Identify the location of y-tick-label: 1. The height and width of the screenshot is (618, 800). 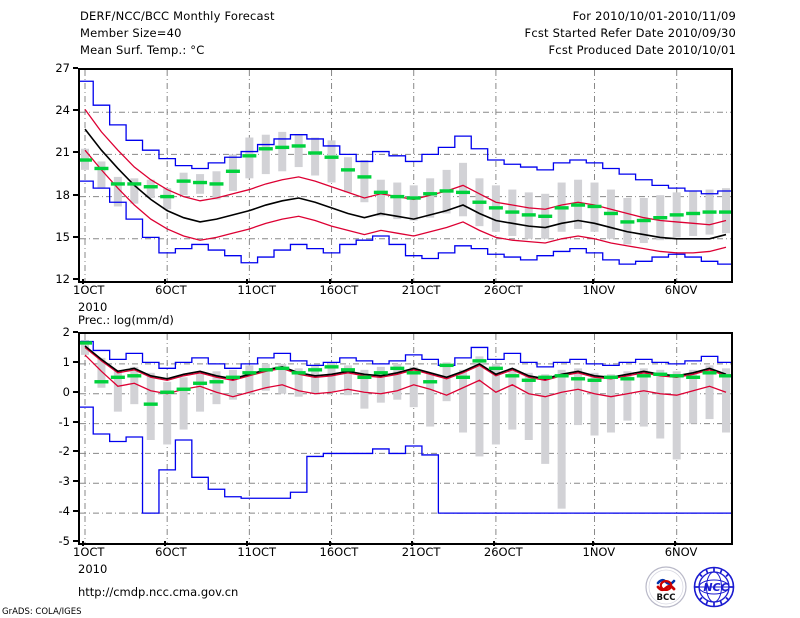
(66, 361).